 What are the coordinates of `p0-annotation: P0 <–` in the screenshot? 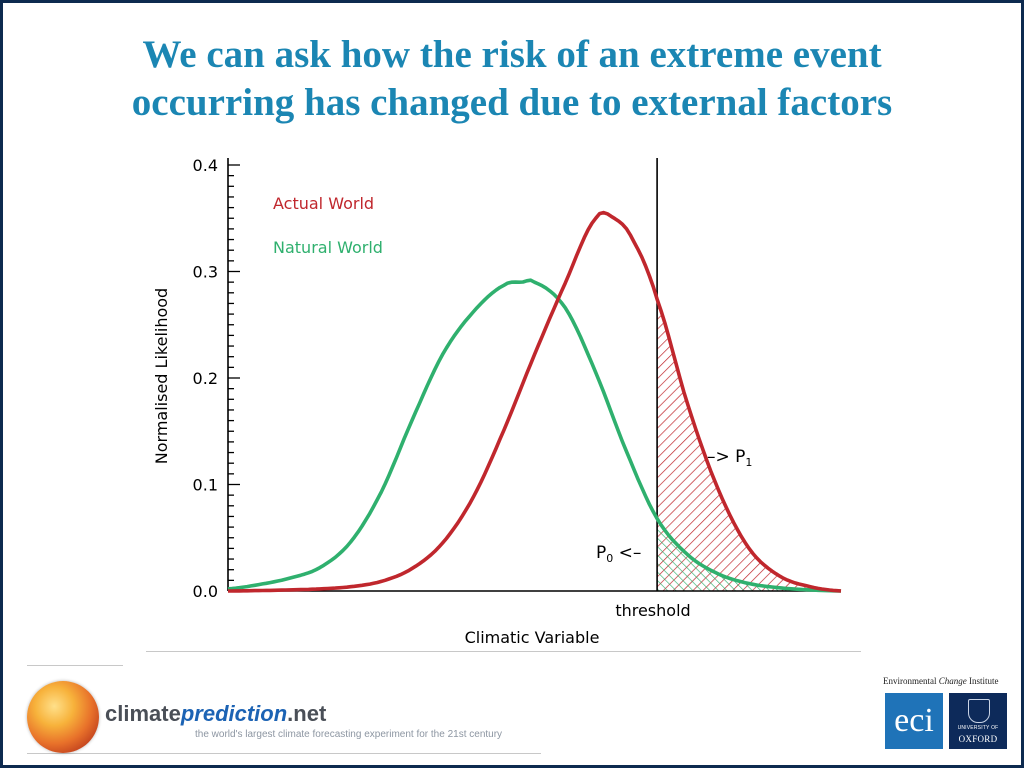 It's located at (618, 554).